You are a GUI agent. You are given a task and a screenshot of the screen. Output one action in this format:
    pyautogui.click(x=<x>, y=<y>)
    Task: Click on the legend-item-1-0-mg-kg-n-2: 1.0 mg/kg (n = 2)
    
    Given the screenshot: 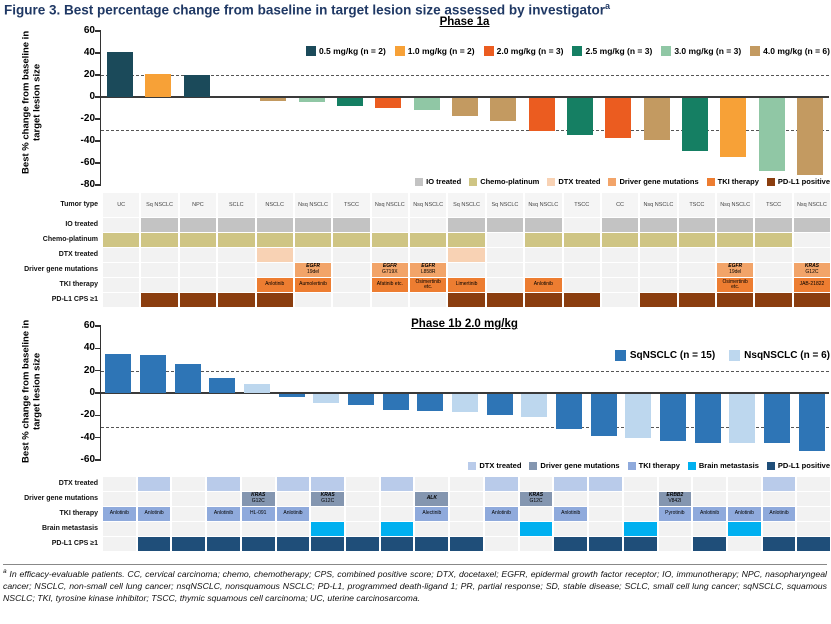 What is the action you would take?
    pyautogui.click(x=434, y=51)
    